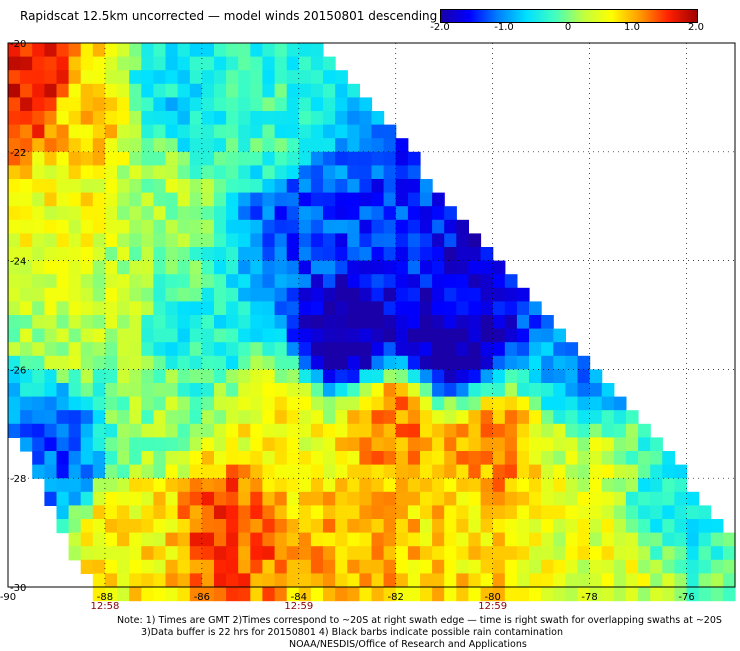 Image resolution: width=740 pixels, height=651 pixels. Describe the element at coordinates (18, 153) in the screenshot. I see `latitude-tick-label: -22` at that location.